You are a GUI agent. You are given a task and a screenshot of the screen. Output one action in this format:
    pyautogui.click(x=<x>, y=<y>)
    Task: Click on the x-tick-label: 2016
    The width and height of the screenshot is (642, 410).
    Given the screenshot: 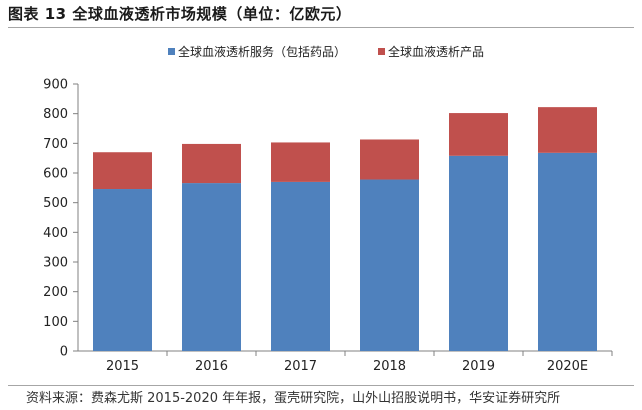 What is the action you would take?
    pyautogui.click(x=211, y=366)
    